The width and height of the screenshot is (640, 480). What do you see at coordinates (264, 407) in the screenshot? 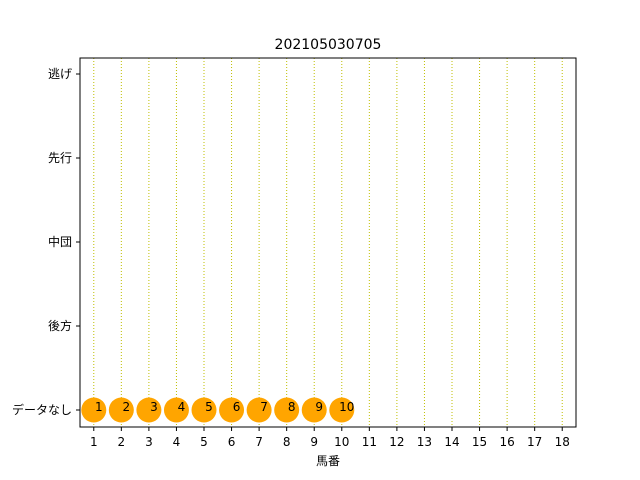
I see `point-label-7: 7` at bounding box center [264, 407].